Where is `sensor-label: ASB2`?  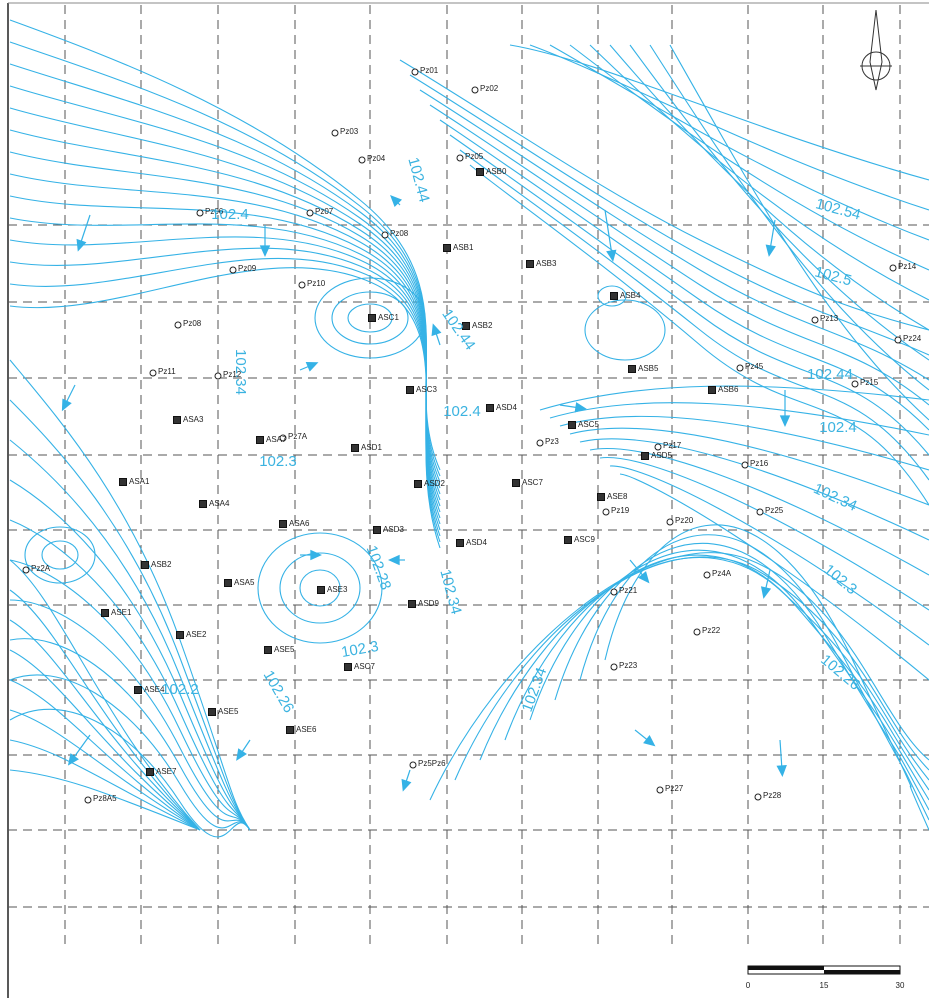
sensor-label: ASB2 is located at coordinates (161, 564).